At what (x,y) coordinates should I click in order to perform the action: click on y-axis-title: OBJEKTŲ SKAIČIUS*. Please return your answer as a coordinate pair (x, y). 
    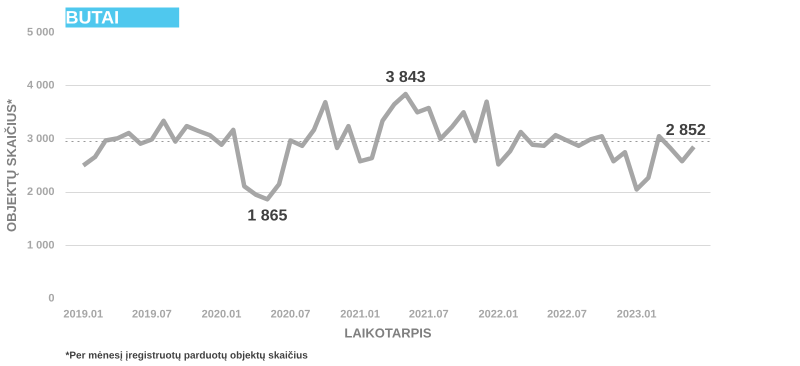
    Looking at the image, I should click on (11, 165).